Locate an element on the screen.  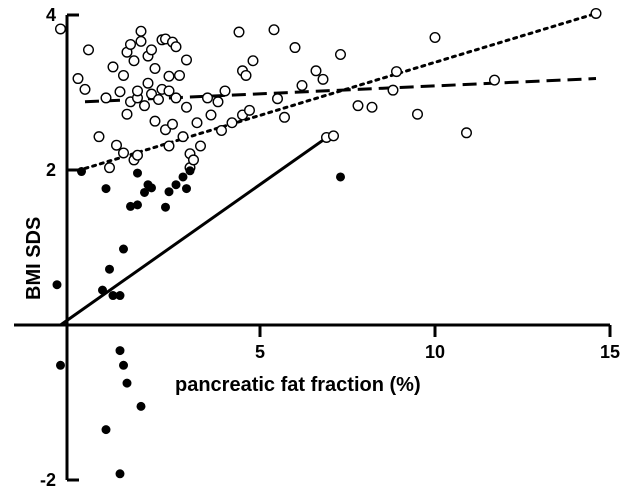
y-tick-label: 2 is located at coordinates (51, 170).